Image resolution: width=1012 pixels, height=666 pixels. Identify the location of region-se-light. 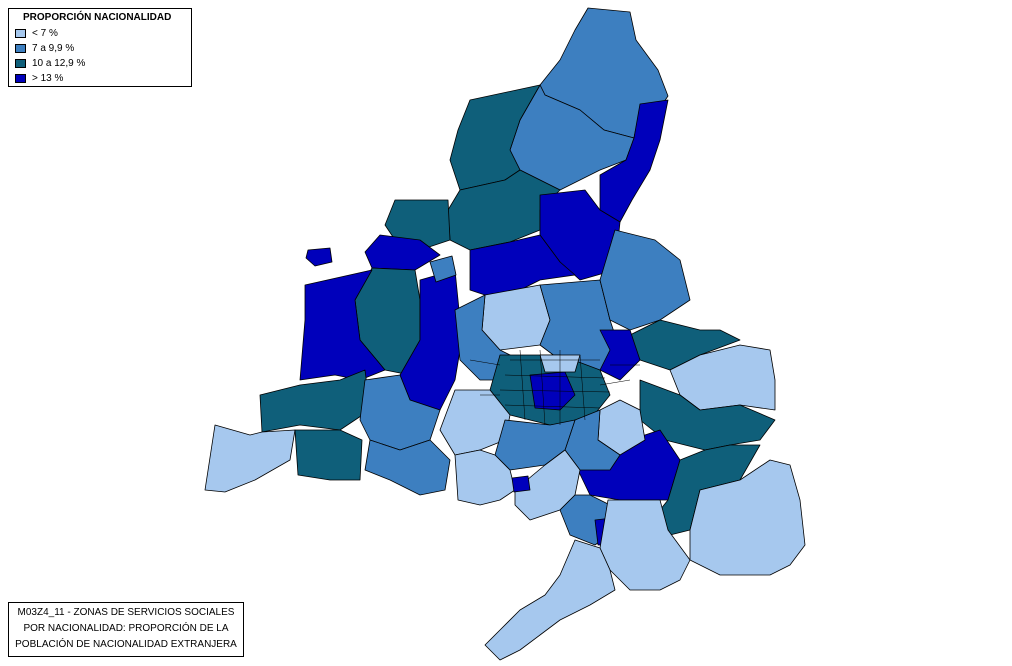
(747, 517).